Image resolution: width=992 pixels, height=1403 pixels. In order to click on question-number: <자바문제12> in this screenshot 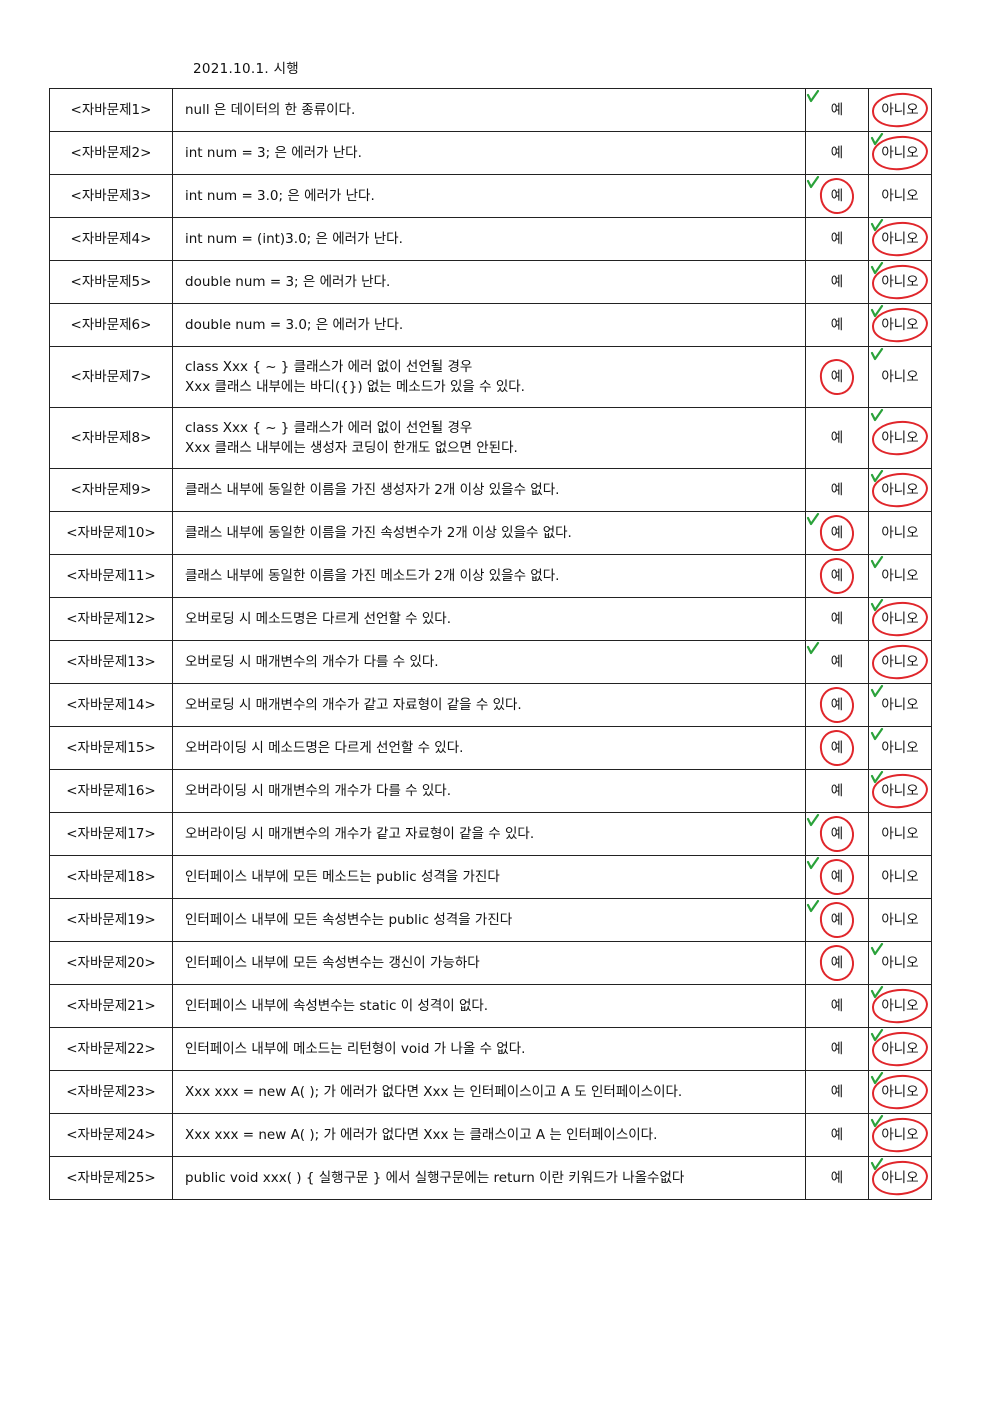, I will do `click(111, 619)`.